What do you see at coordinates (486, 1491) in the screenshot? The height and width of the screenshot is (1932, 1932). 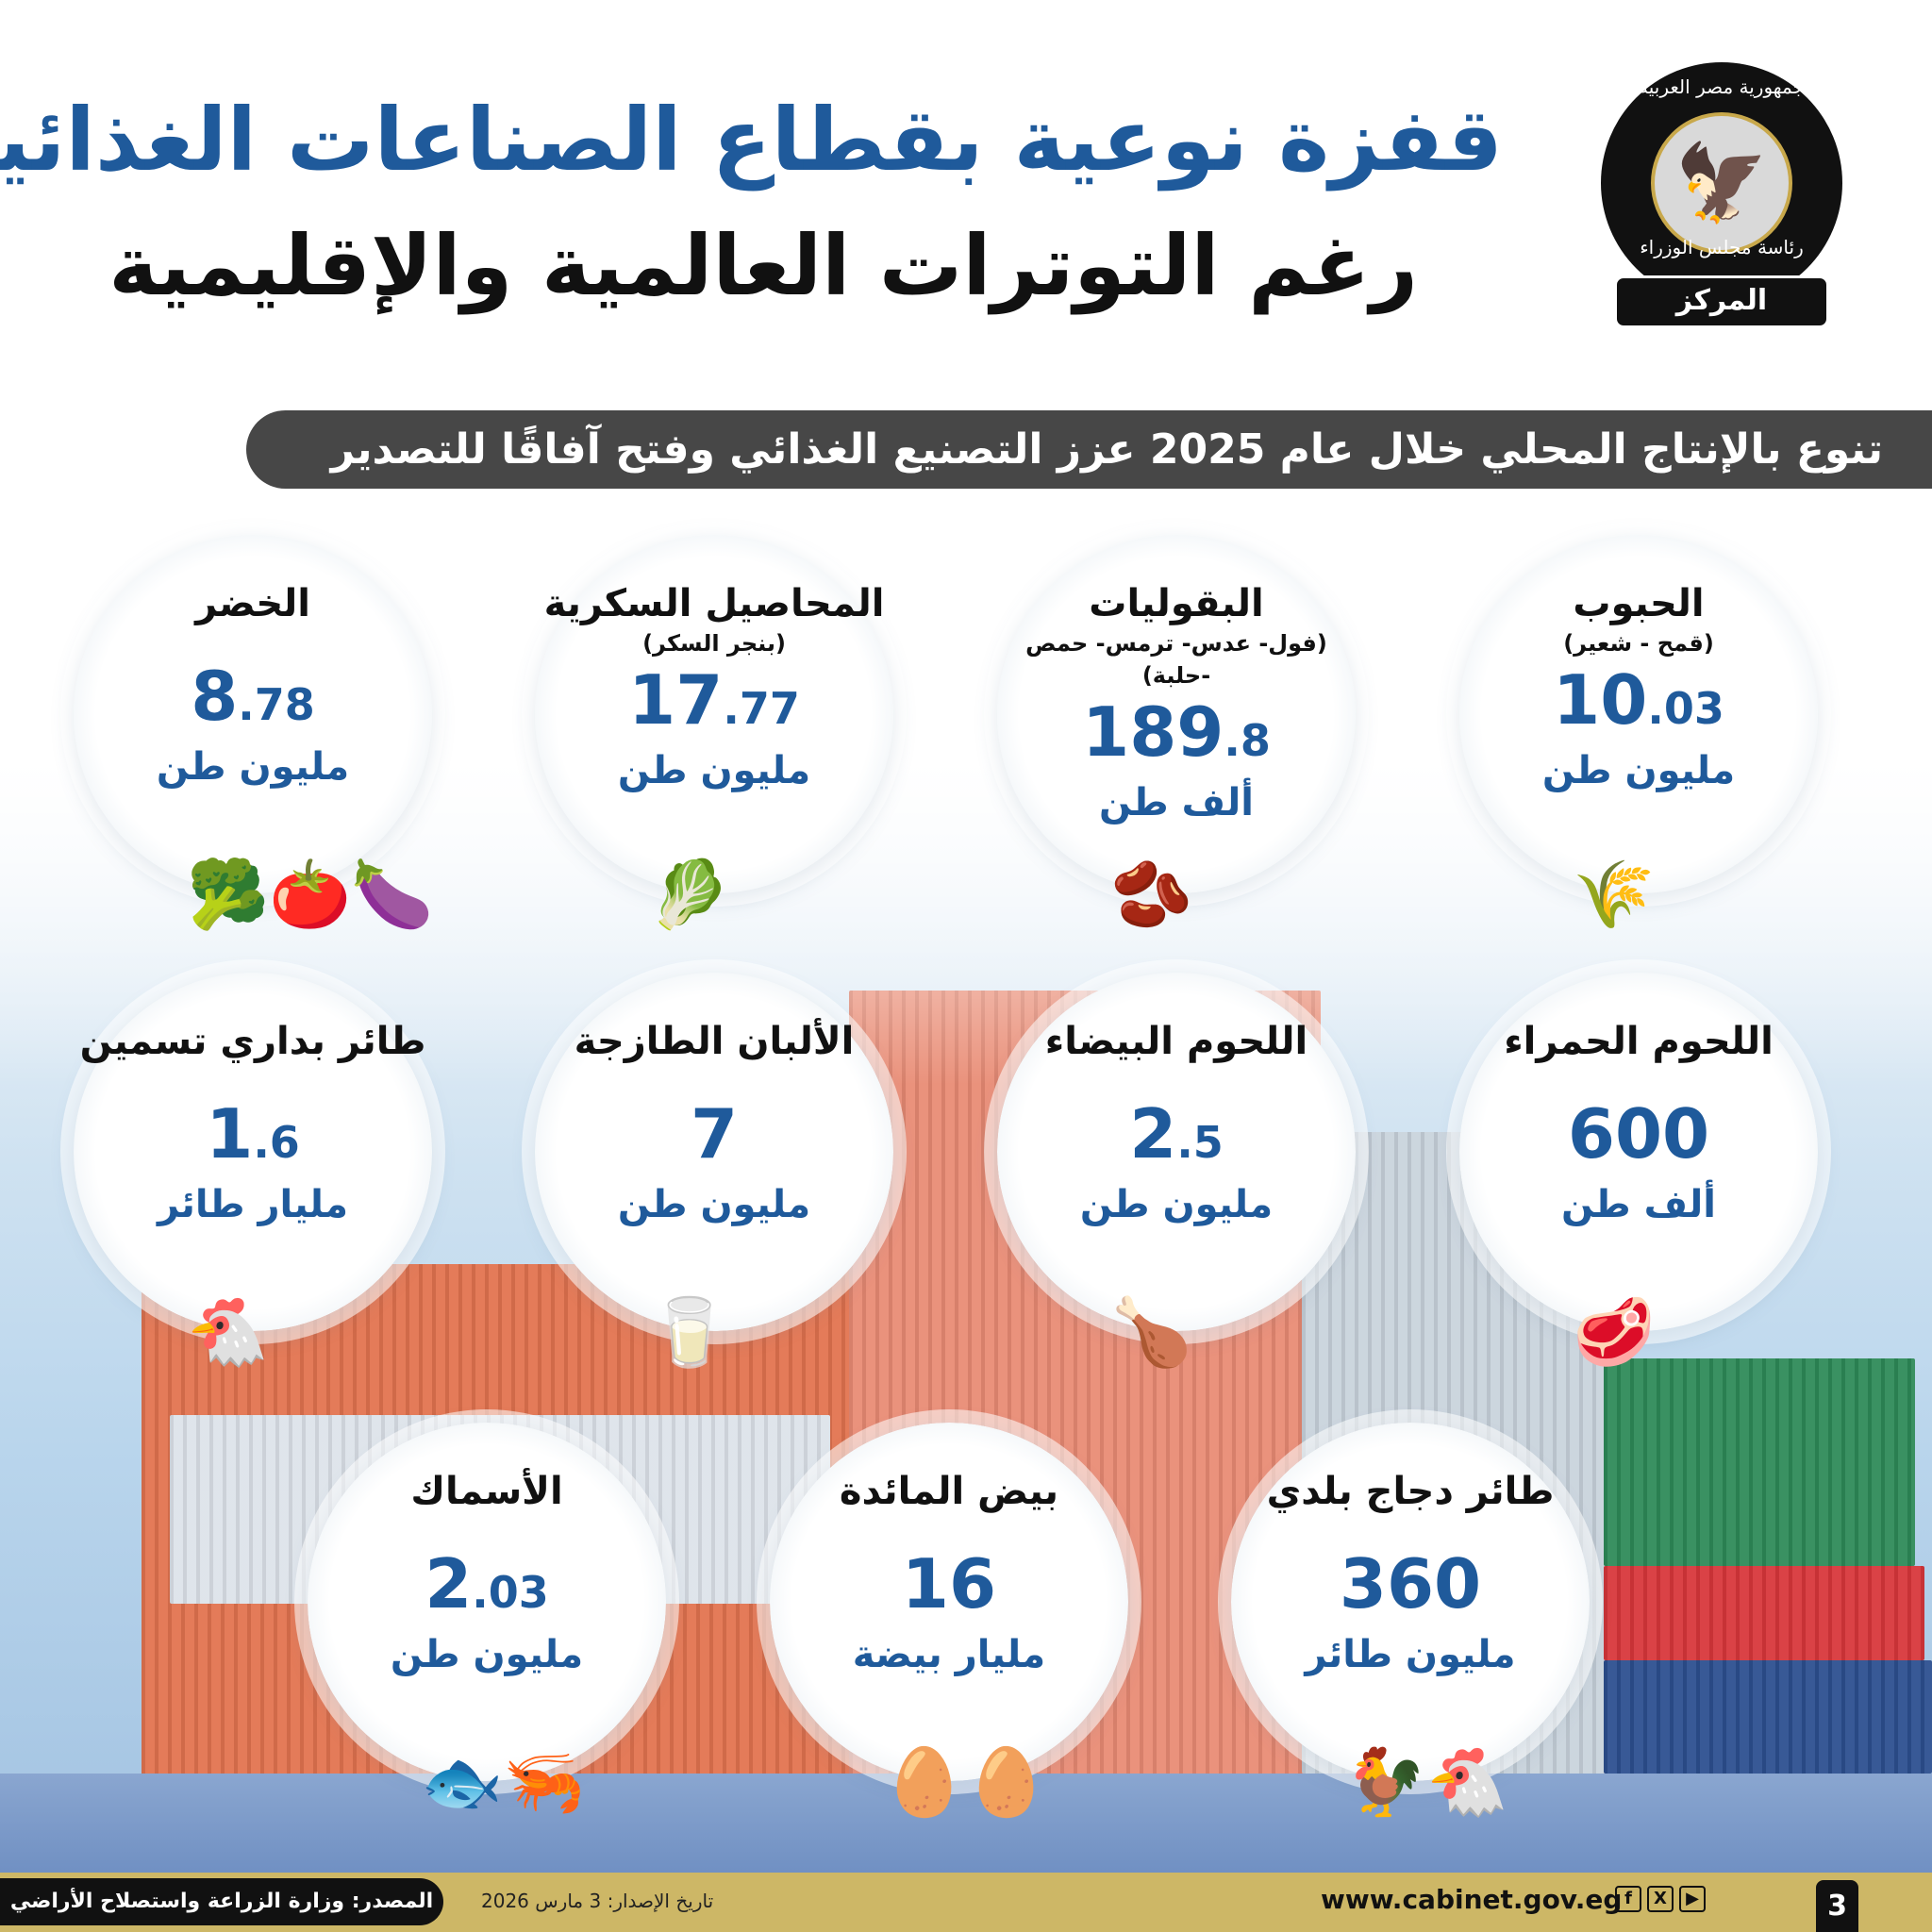 I see `stat-label: الأسماك` at bounding box center [486, 1491].